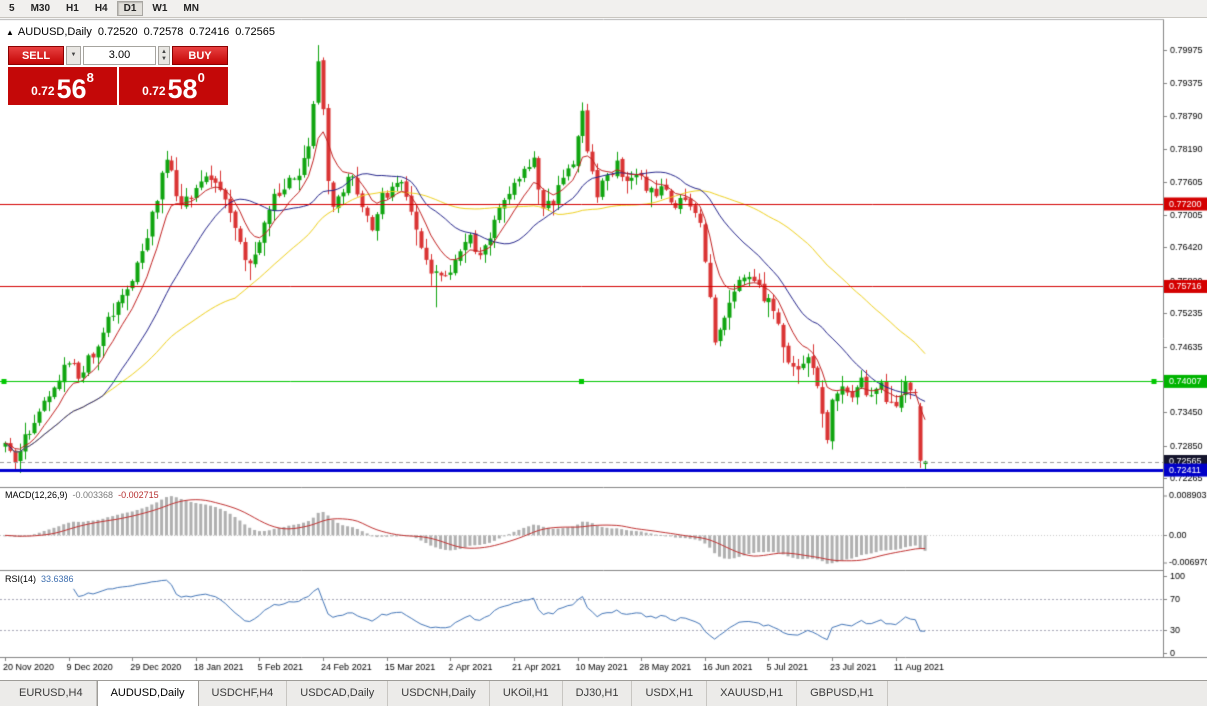 This screenshot has height=706, width=1207. Describe the element at coordinates (130, 8) in the screenshot. I see `timeframe-button-d1: D1` at that location.